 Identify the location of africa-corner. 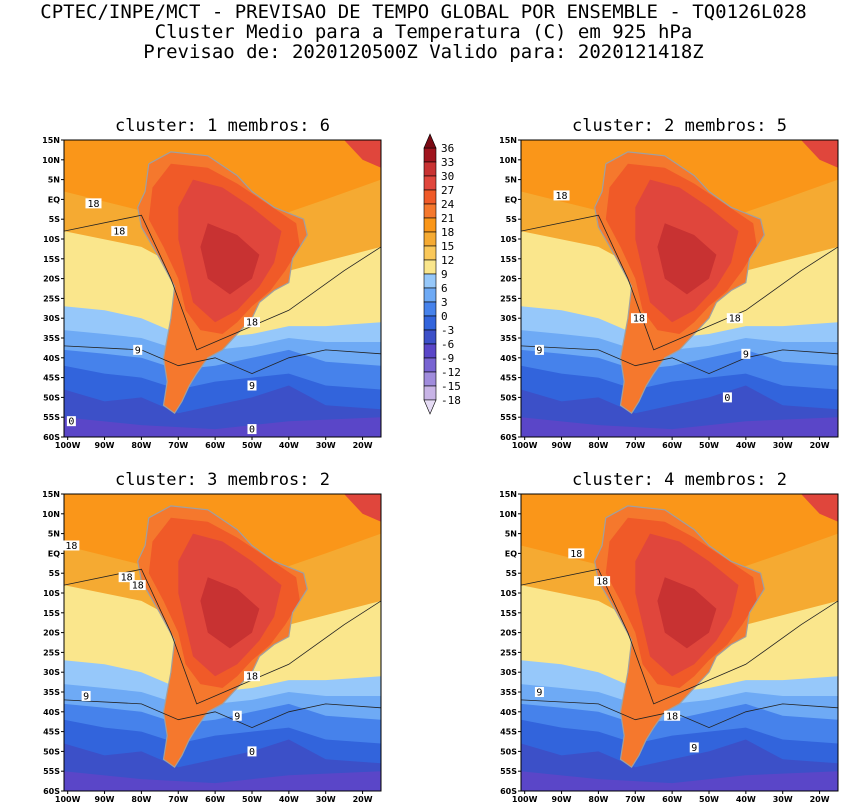
(362, 154).